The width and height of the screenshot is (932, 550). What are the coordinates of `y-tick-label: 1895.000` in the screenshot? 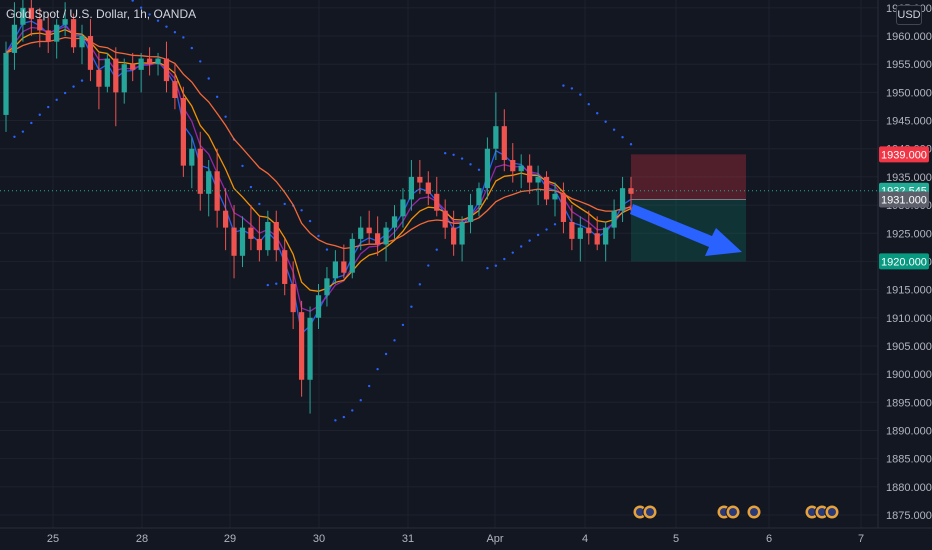 It's located at (909, 403).